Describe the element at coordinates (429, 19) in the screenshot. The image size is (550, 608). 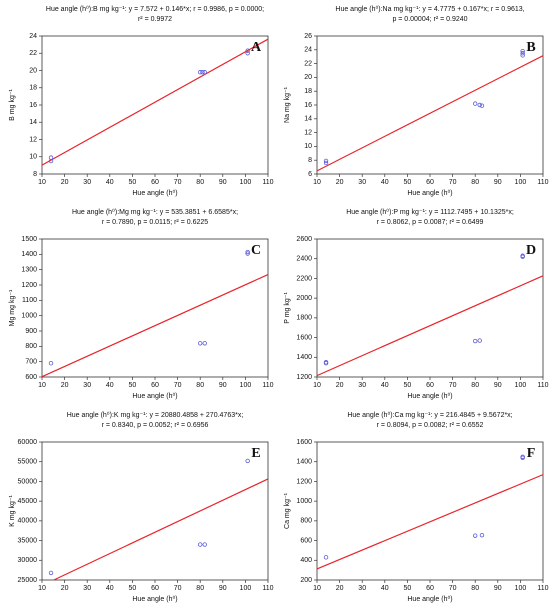
I see `panel-title: p = 0.00004; r² = 0.9240` at that location.